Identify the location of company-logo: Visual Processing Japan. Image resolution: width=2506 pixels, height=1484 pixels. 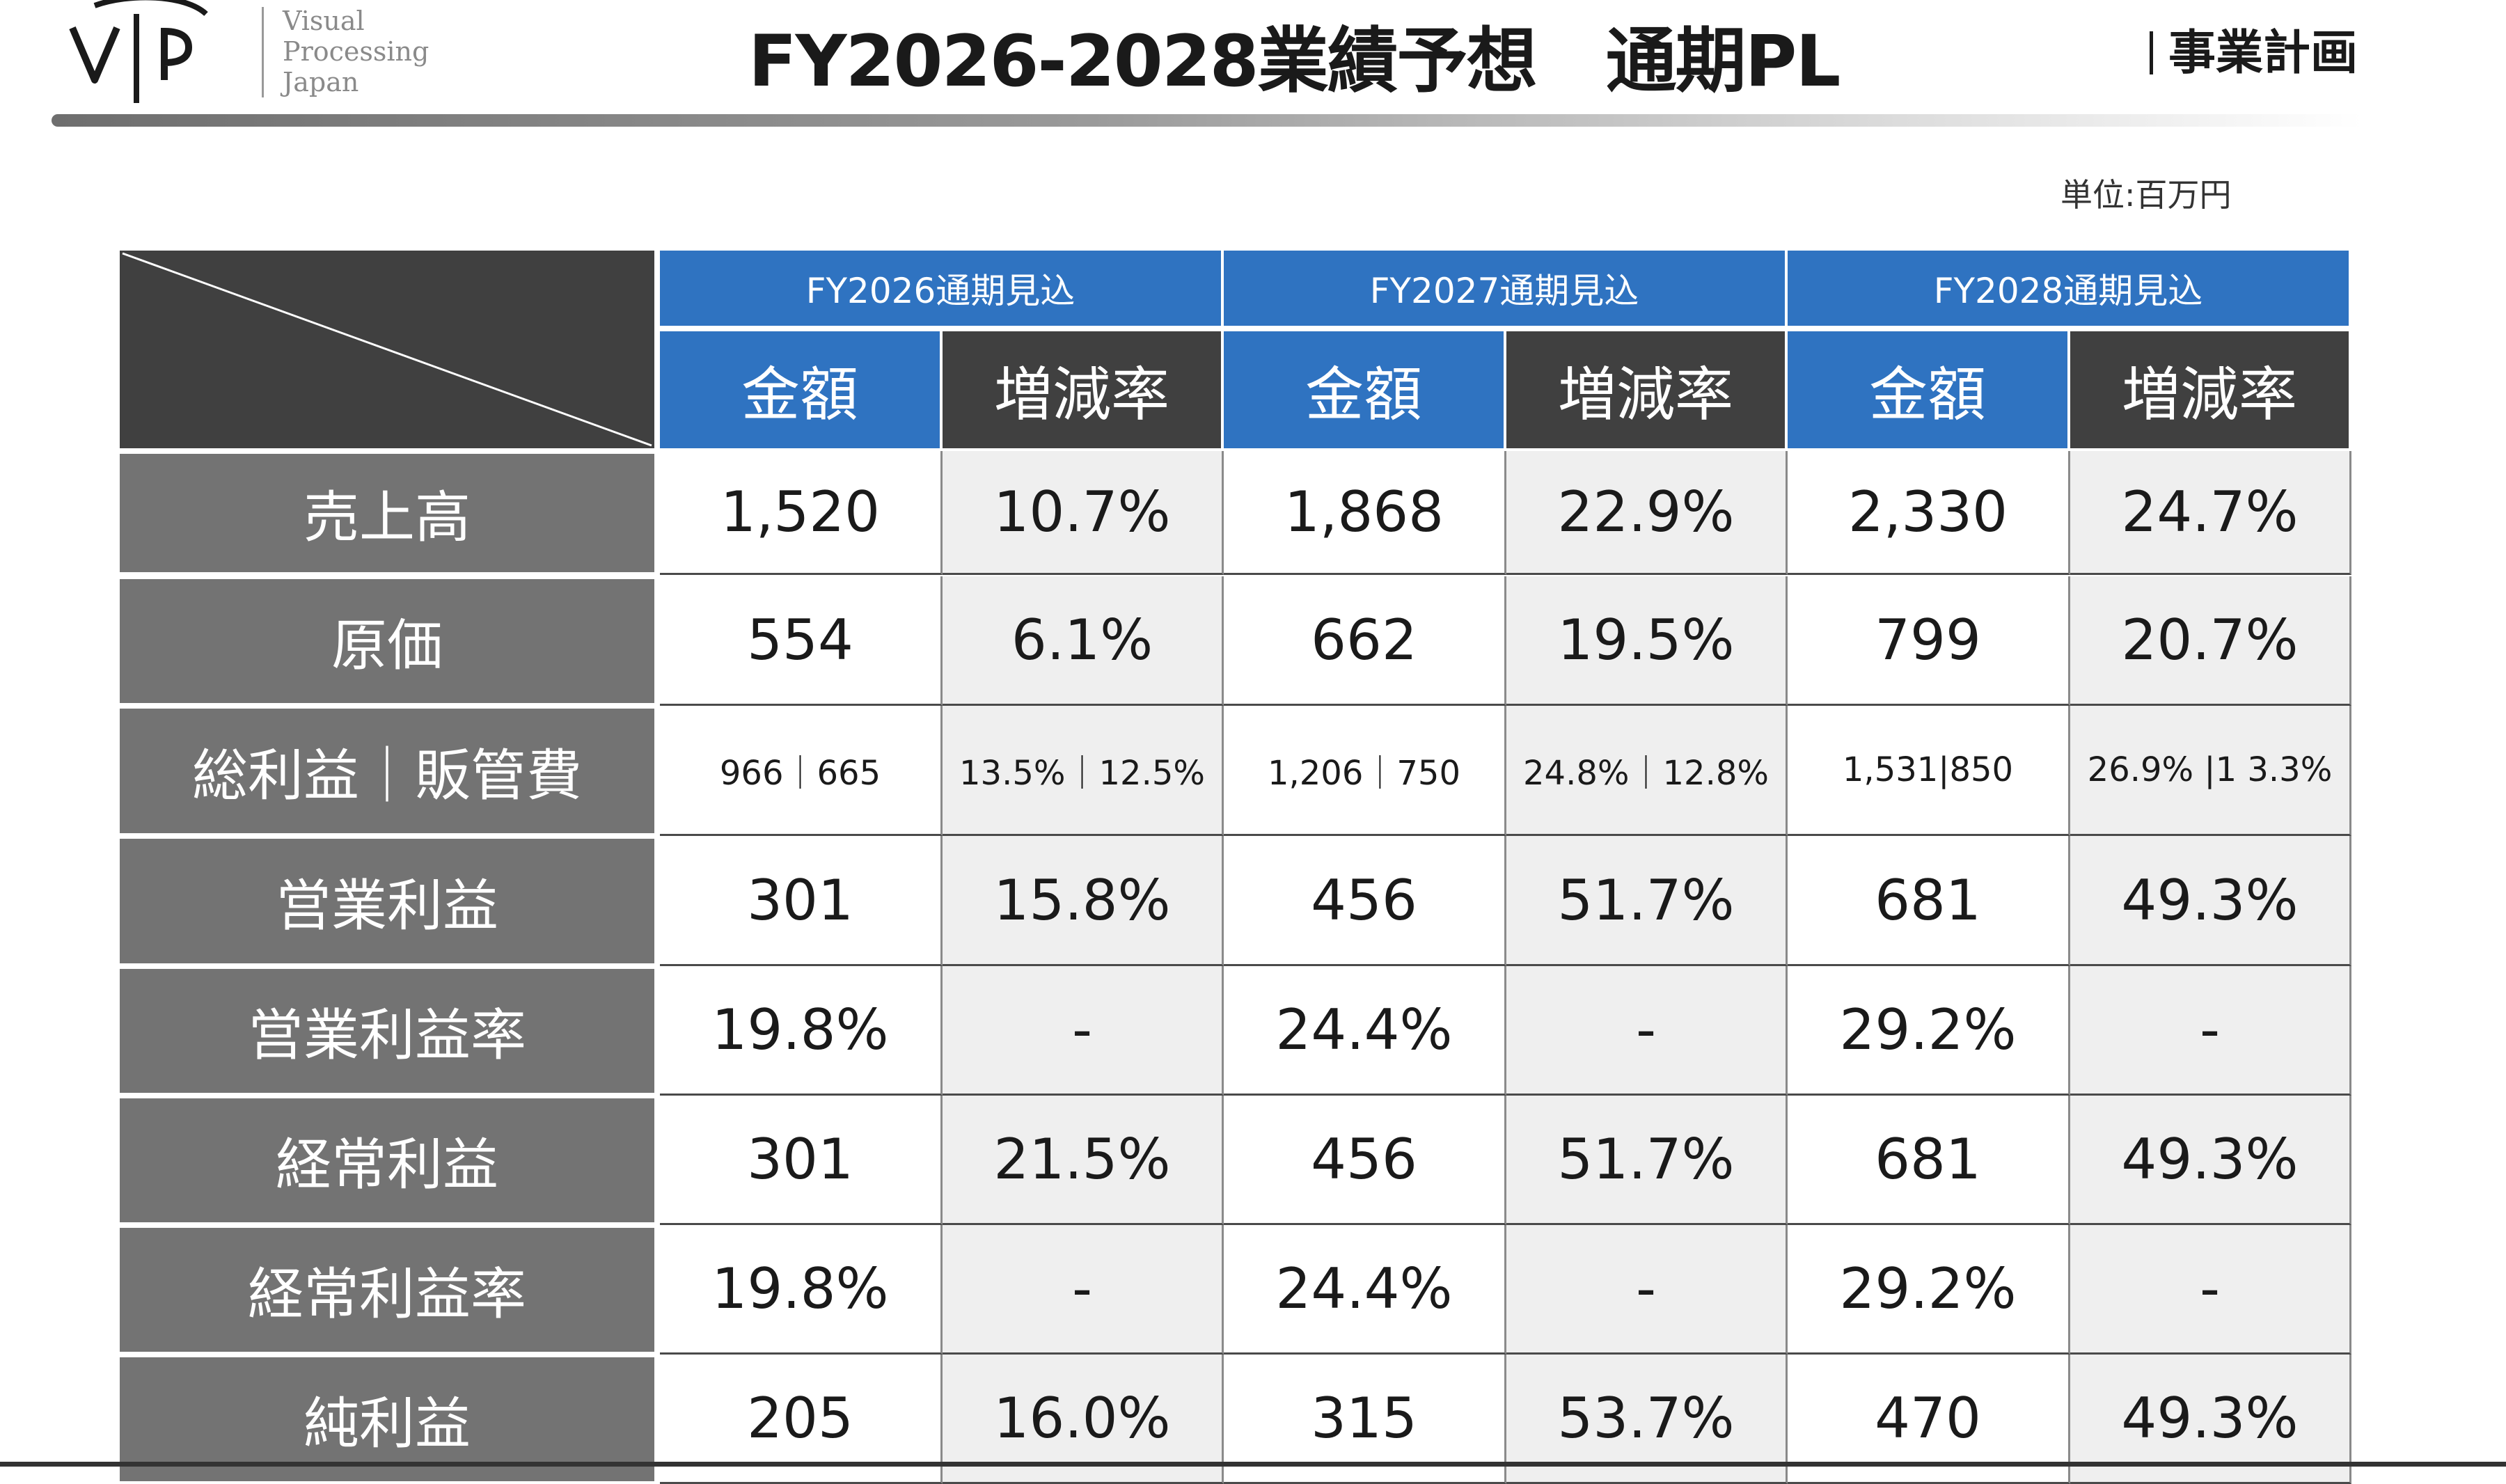
(248, 52).